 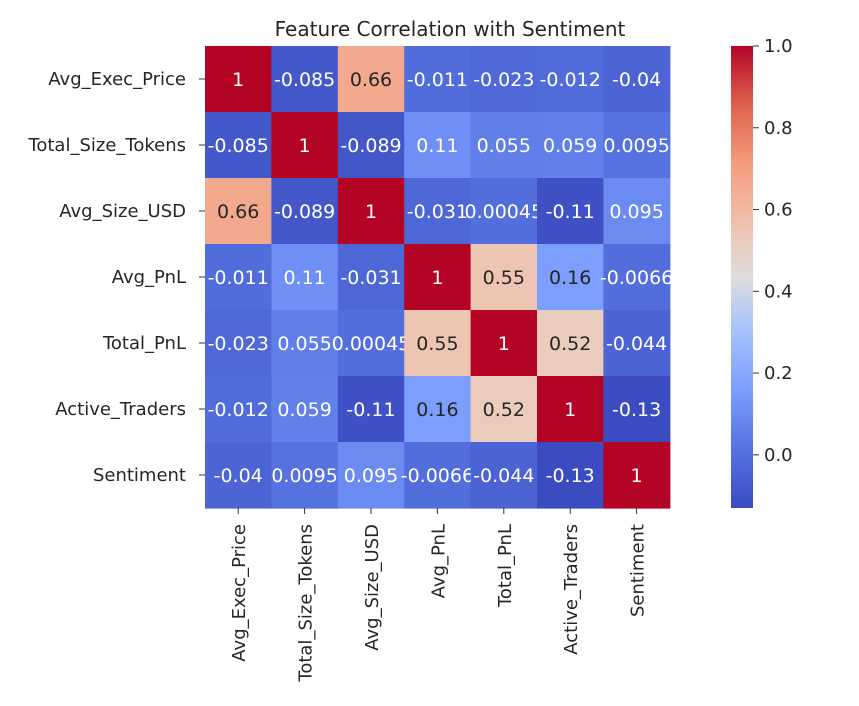 I want to click on y-tick-label: Active_Traders, so click(x=120, y=409).